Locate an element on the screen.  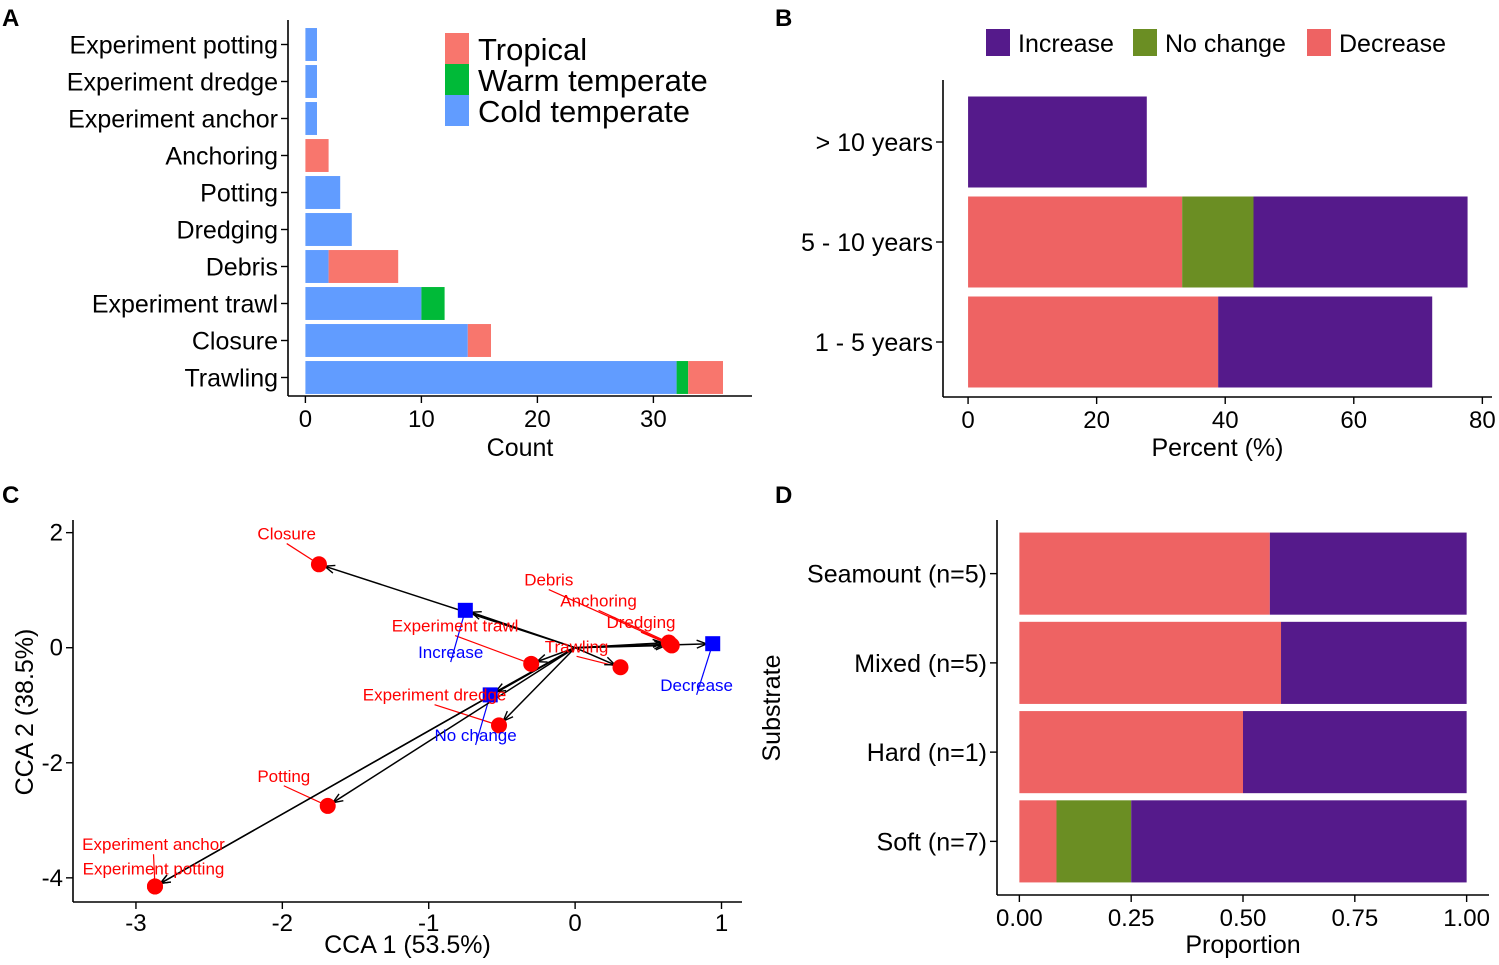
panel-c-response-leader-decrease is located at coordinates (705, 669).